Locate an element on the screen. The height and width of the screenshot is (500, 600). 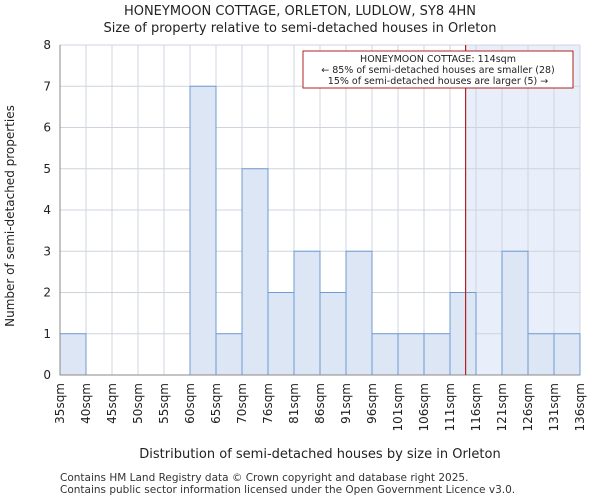
x-tick-label: 121sqm is located at coordinates (502, 407).